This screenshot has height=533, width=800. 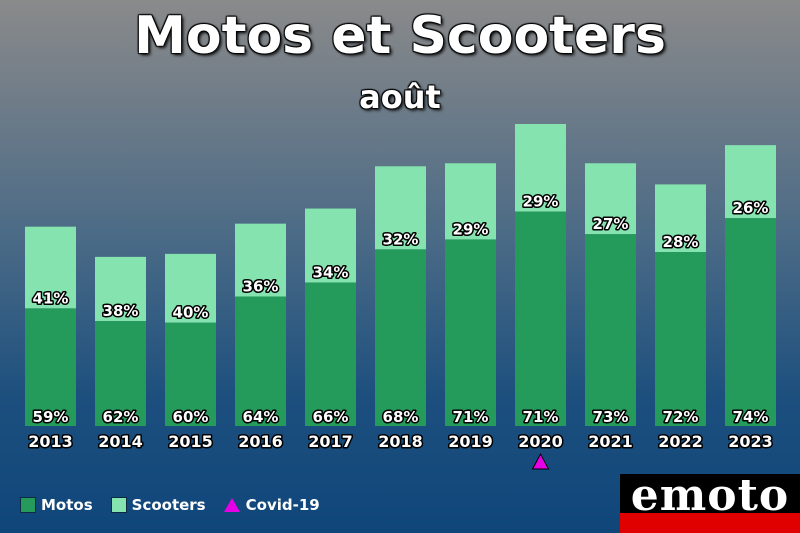 I want to click on label-motos-2019: 71%, so click(x=471, y=417).